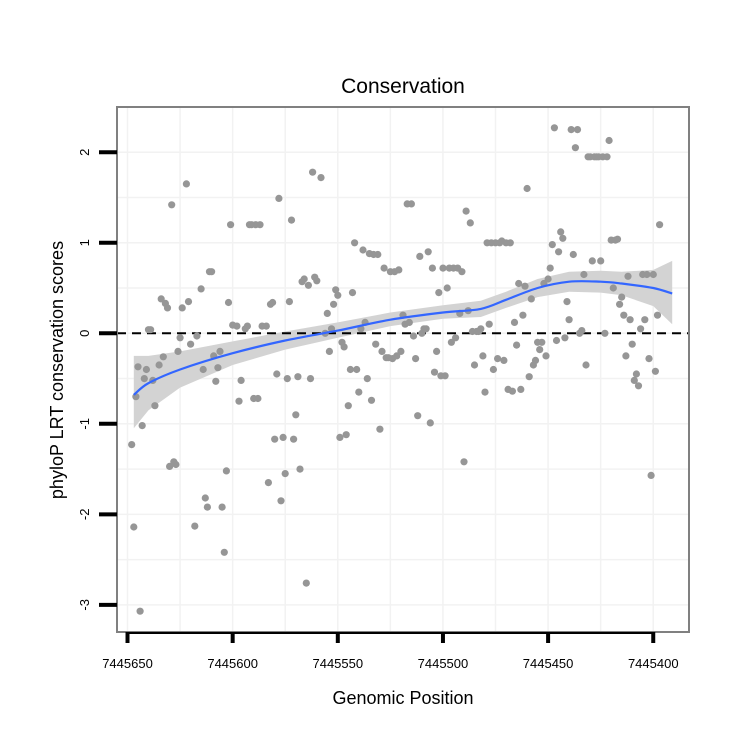 The width and height of the screenshot is (750, 750). I want to click on x-axis-label: Genomic Position, so click(402, 698).